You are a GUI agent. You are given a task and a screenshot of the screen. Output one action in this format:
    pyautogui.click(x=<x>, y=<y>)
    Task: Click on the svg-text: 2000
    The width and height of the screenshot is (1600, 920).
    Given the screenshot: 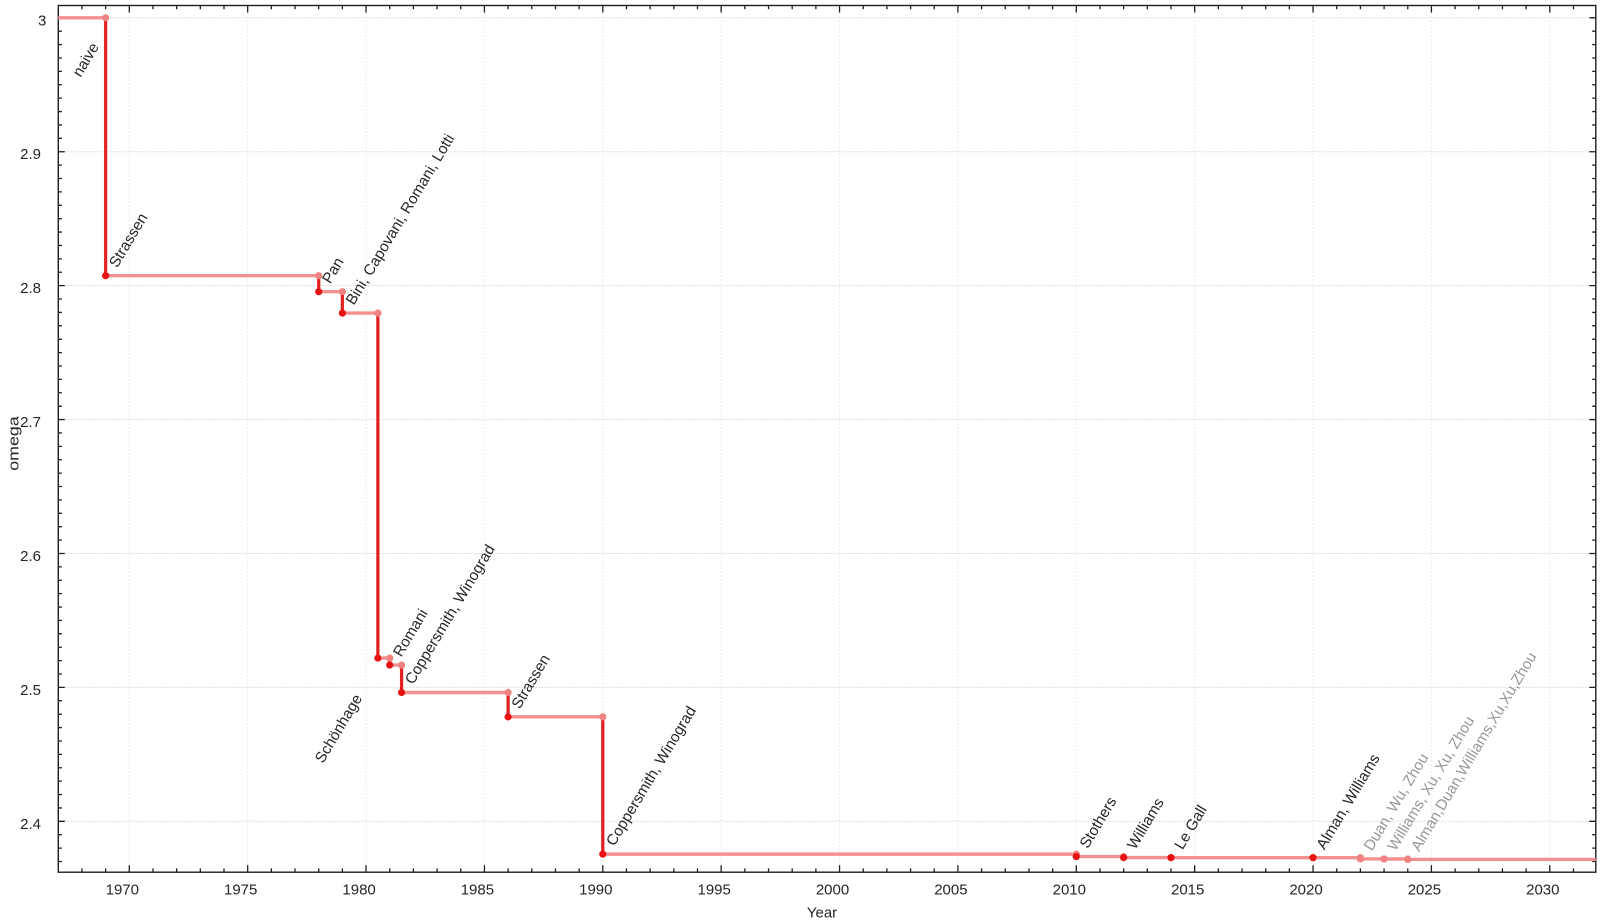 What is the action you would take?
    pyautogui.click(x=832, y=890)
    